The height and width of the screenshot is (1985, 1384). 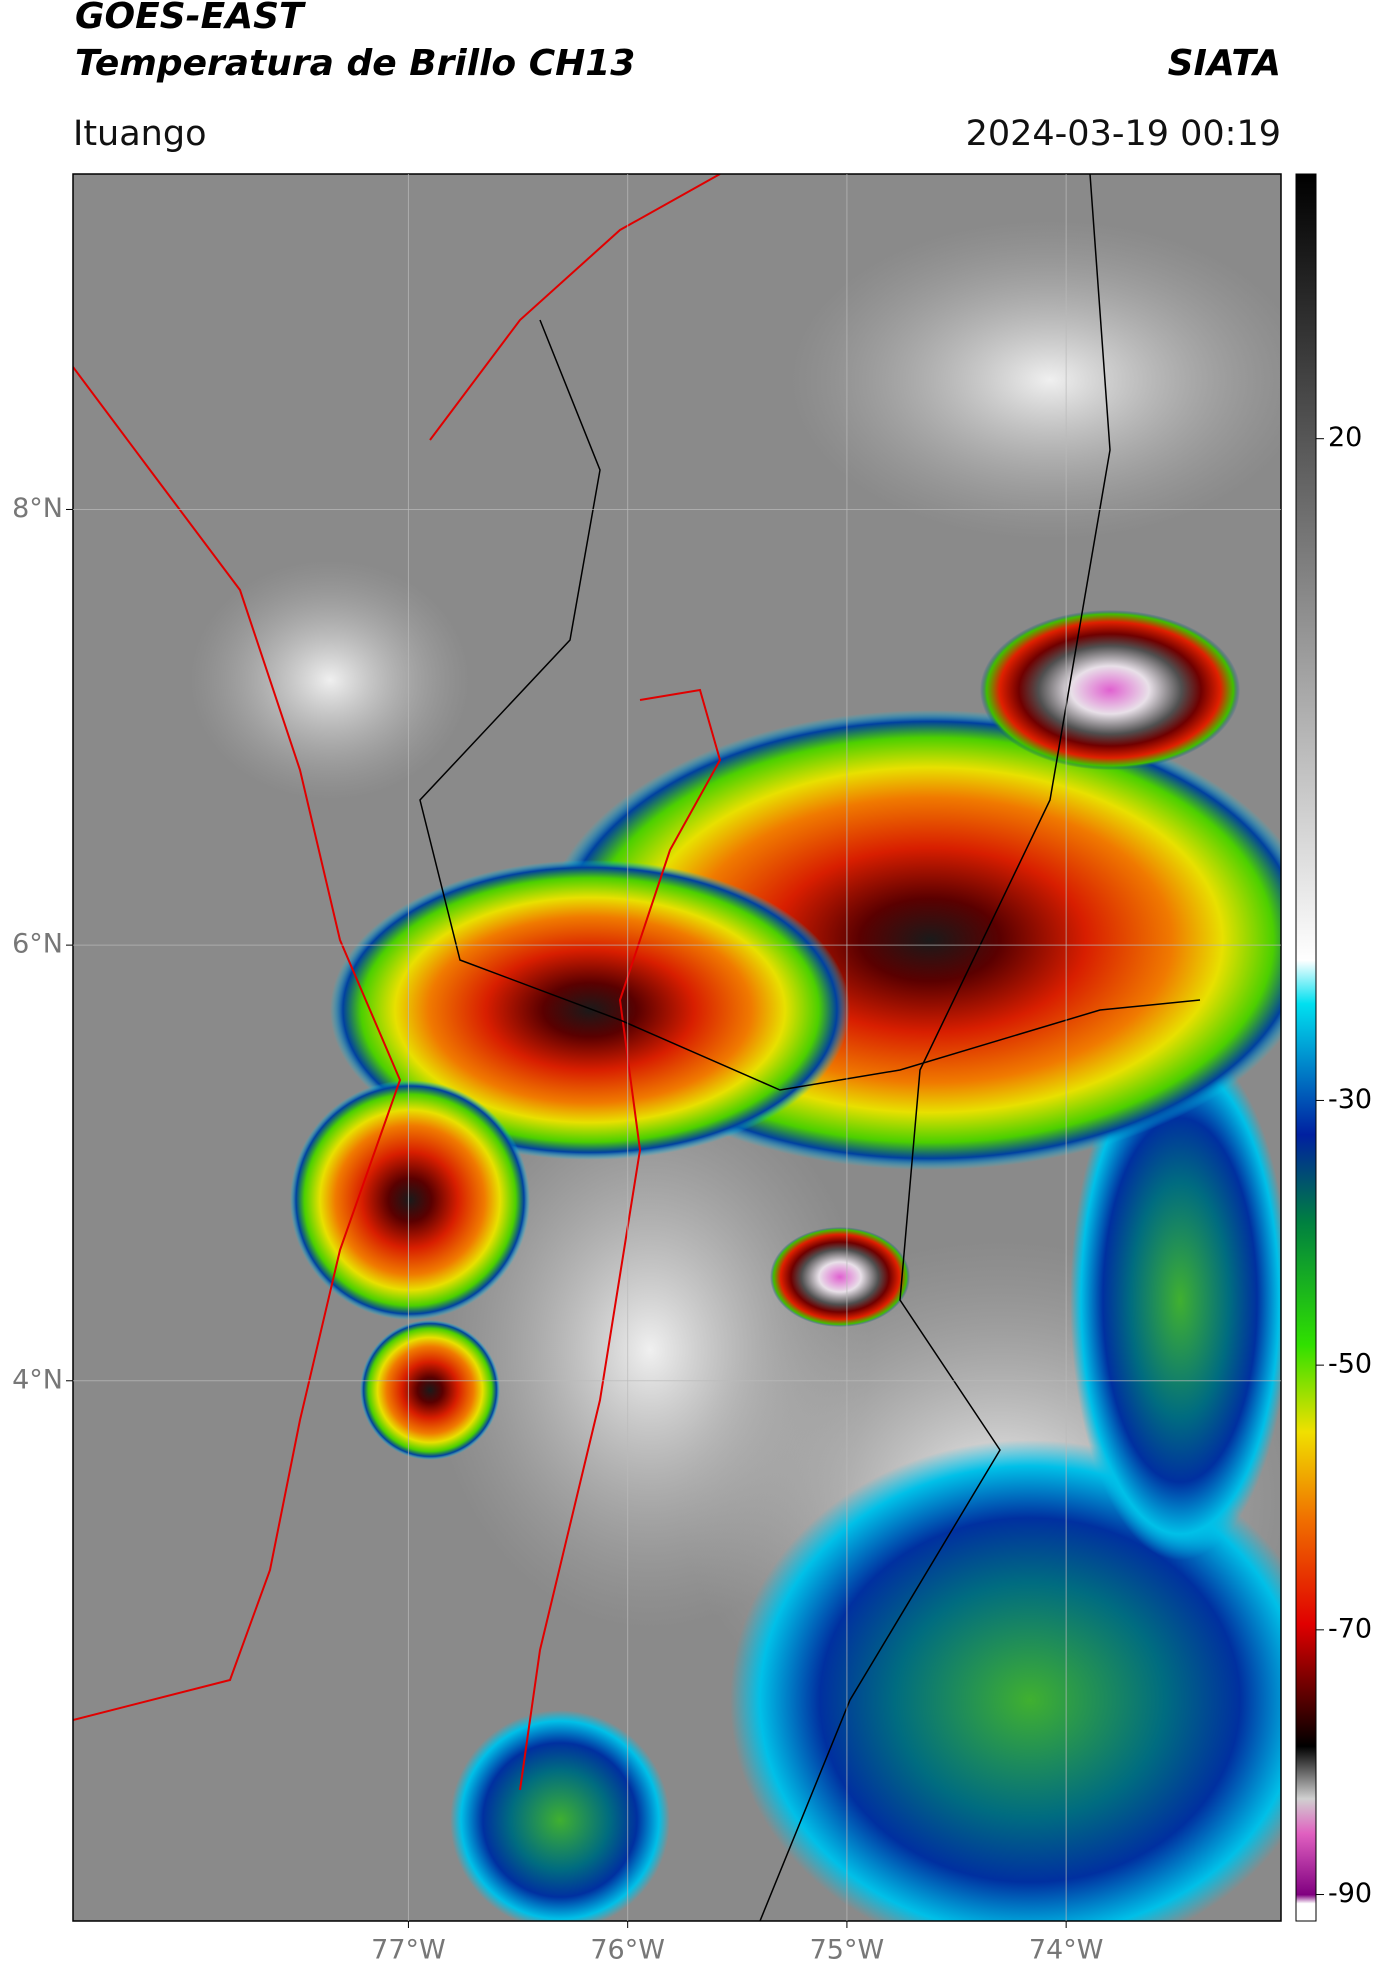 I want to click on colorbar, so click(x=1306, y=1047).